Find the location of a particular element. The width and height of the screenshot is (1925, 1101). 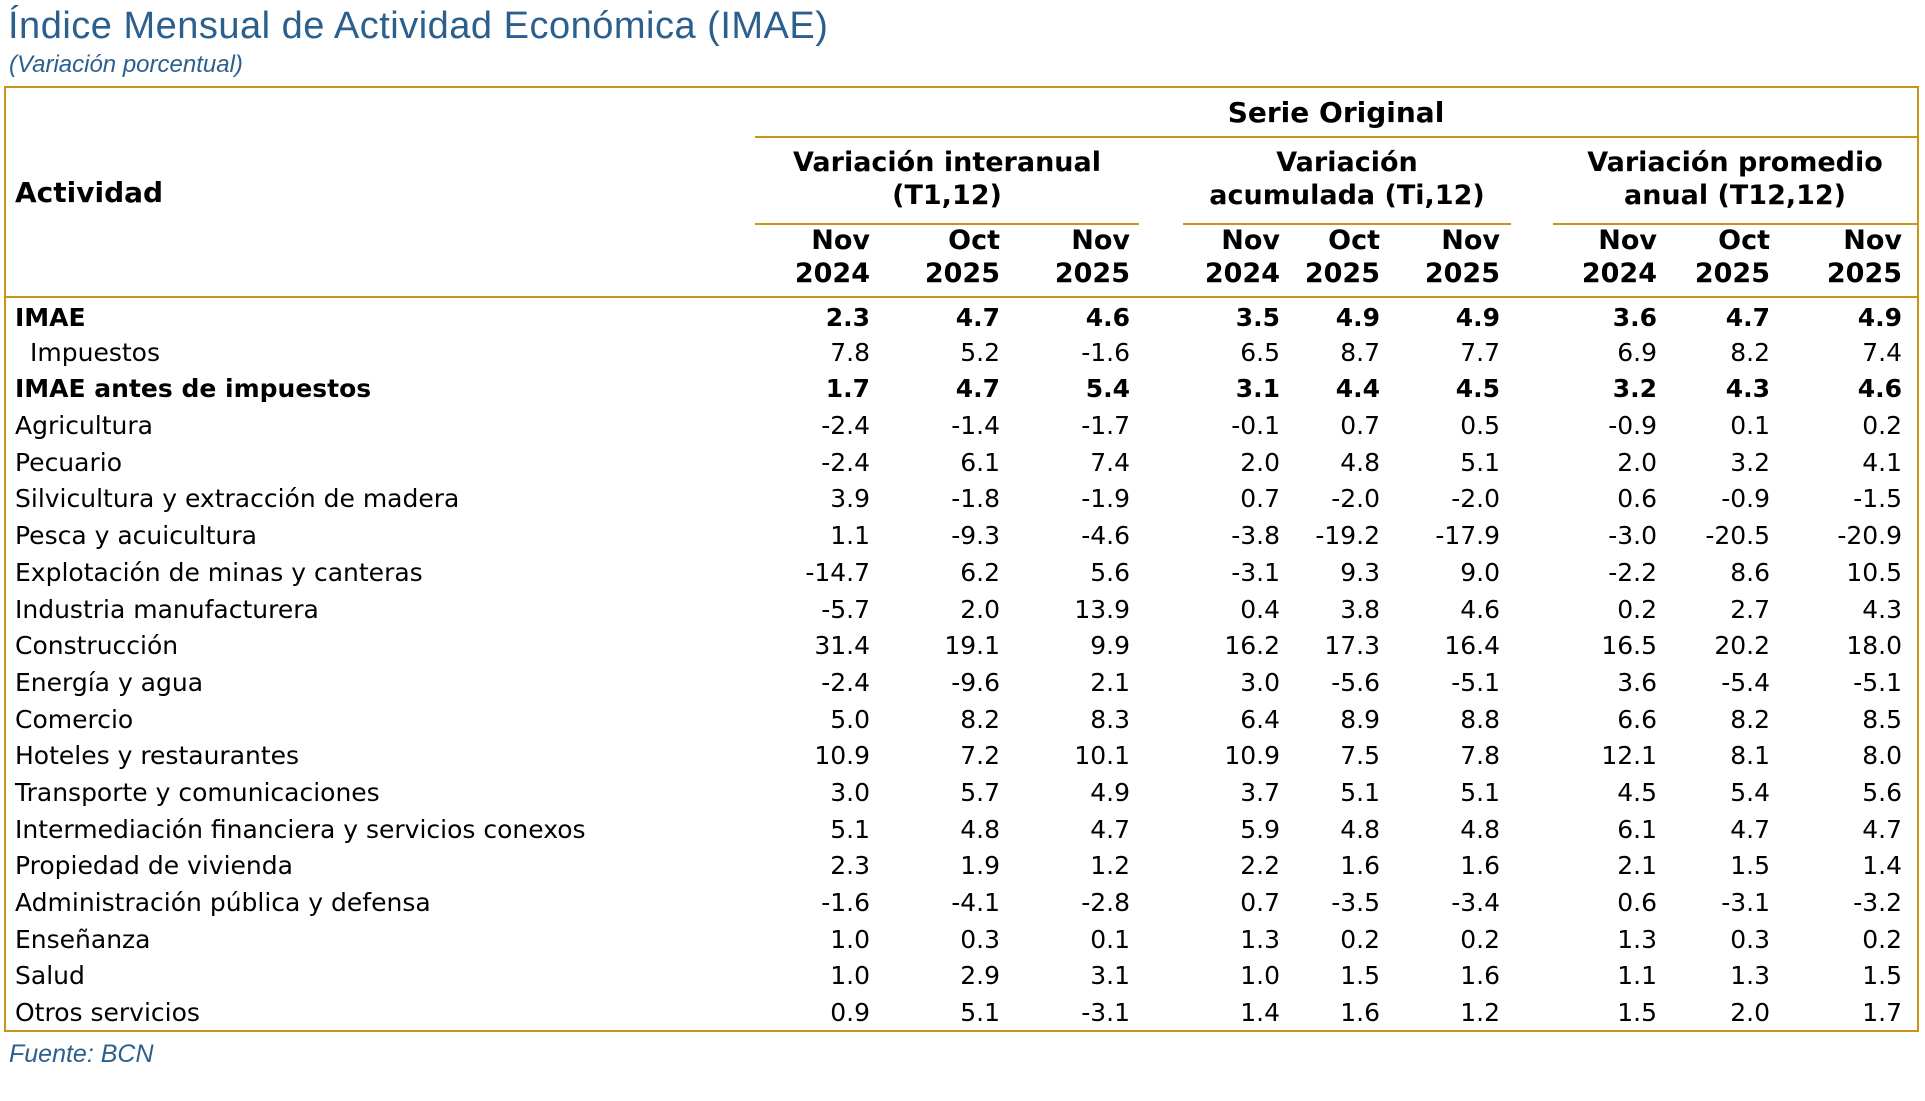

value-cell: 6.1 is located at coordinates (980, 462).